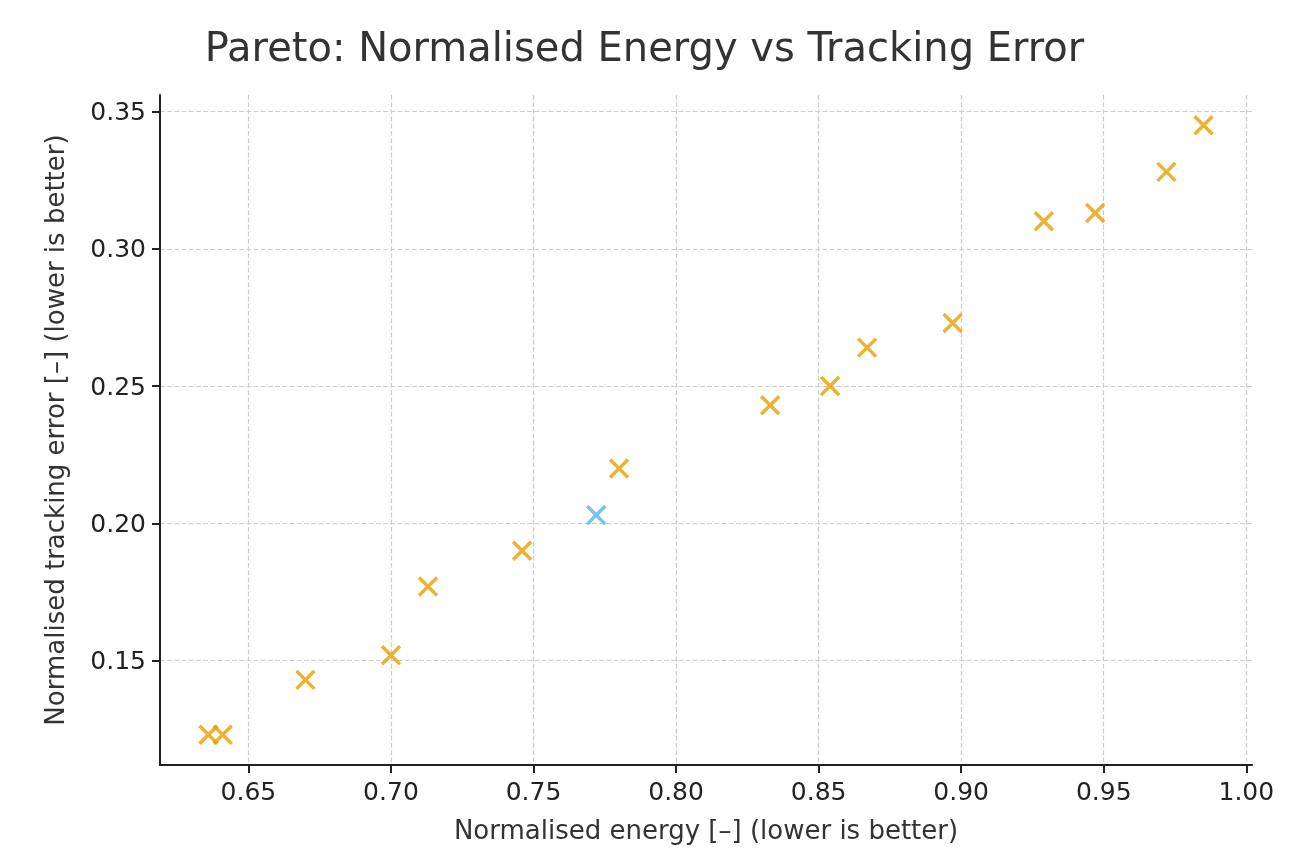  I want to click on x-tick-label: 0.80, so click(676, 791).